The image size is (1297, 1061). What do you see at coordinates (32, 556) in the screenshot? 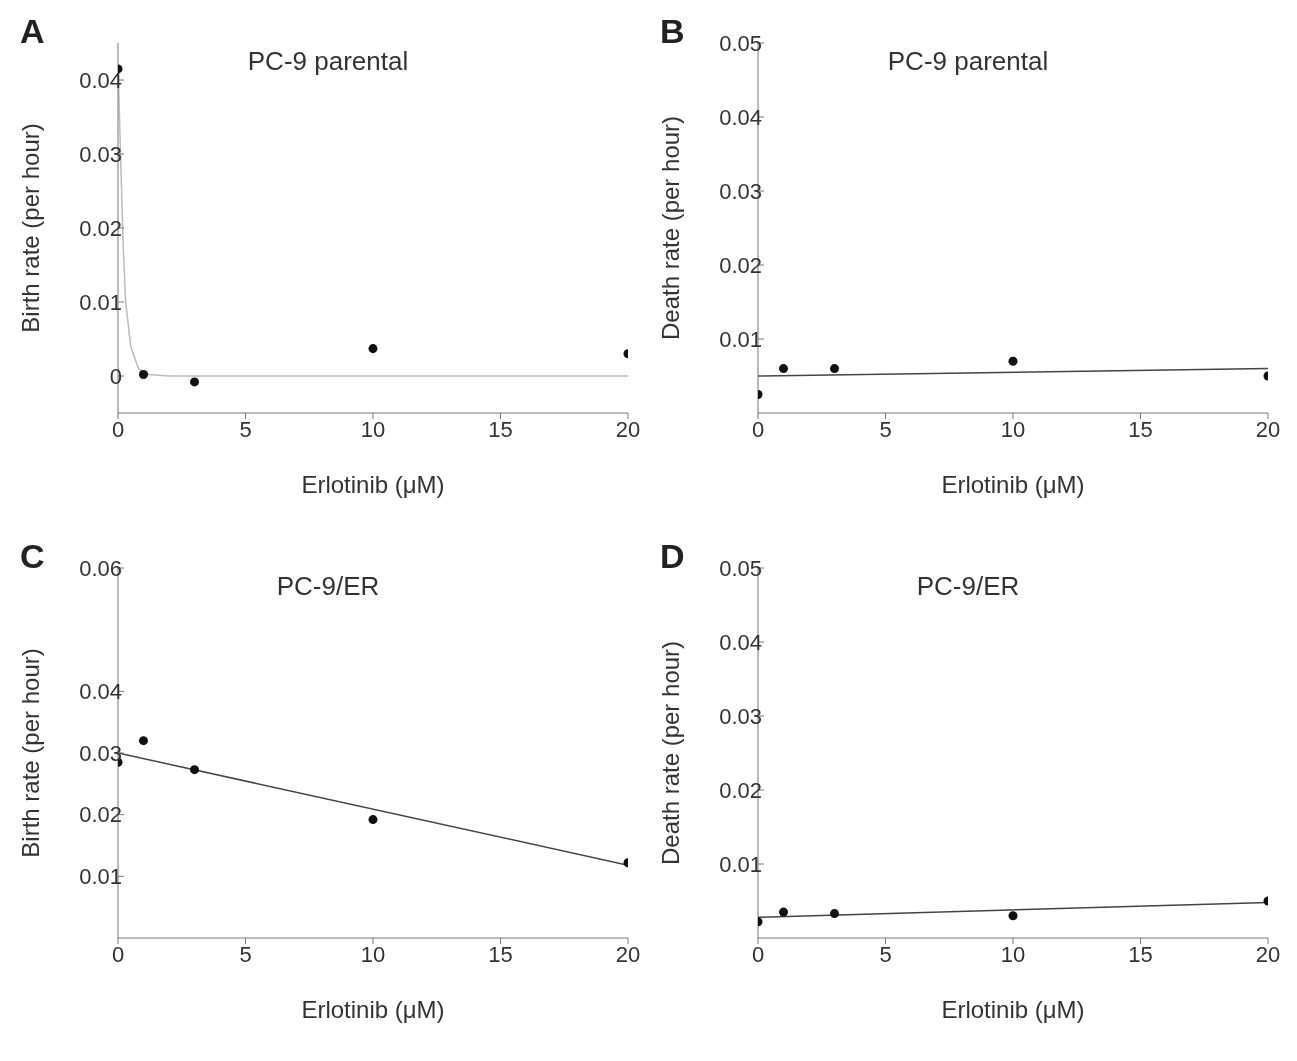
I see `text: C` at bounding box center [32, 556].